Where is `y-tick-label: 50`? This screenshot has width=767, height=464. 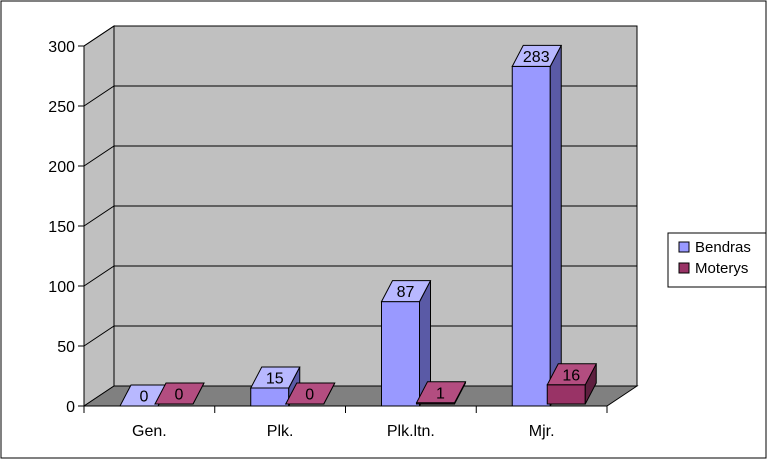 y-tick-label: 50 is located at coordinates (66, 347).